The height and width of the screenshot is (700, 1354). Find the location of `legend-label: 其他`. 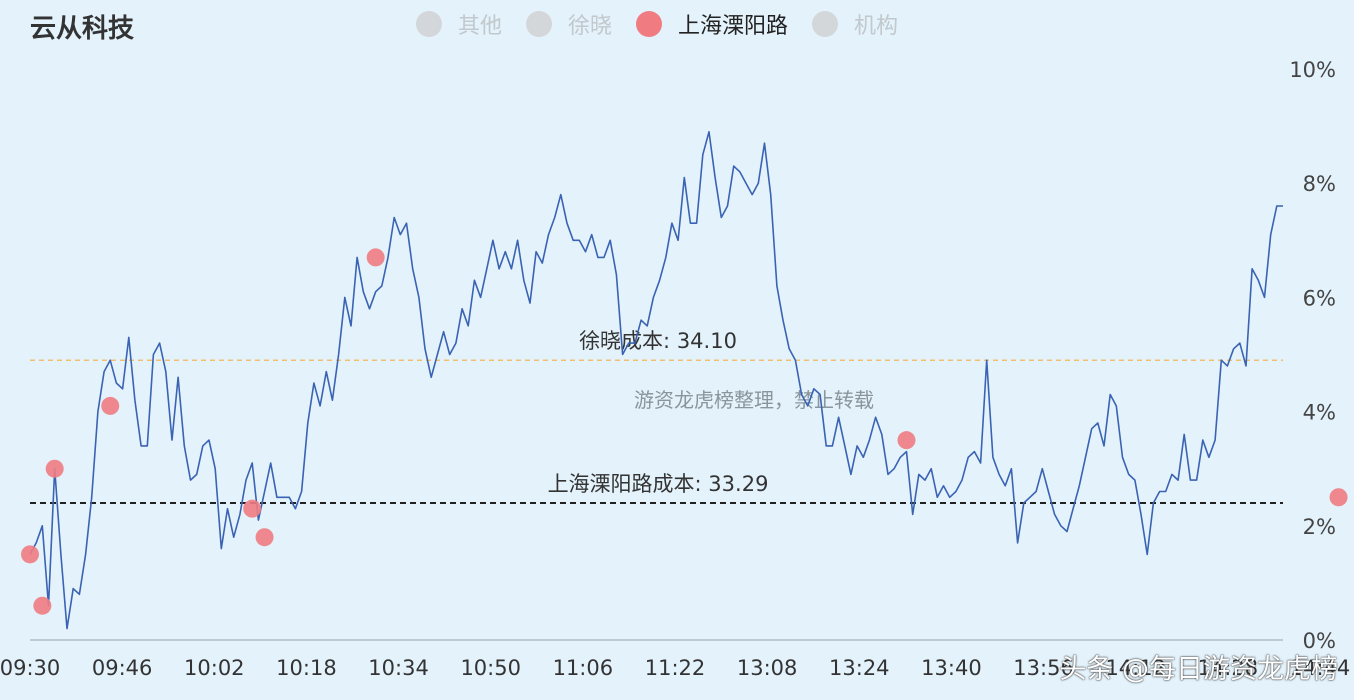

legend-label: 其他 is located at coordinates (480, 26).